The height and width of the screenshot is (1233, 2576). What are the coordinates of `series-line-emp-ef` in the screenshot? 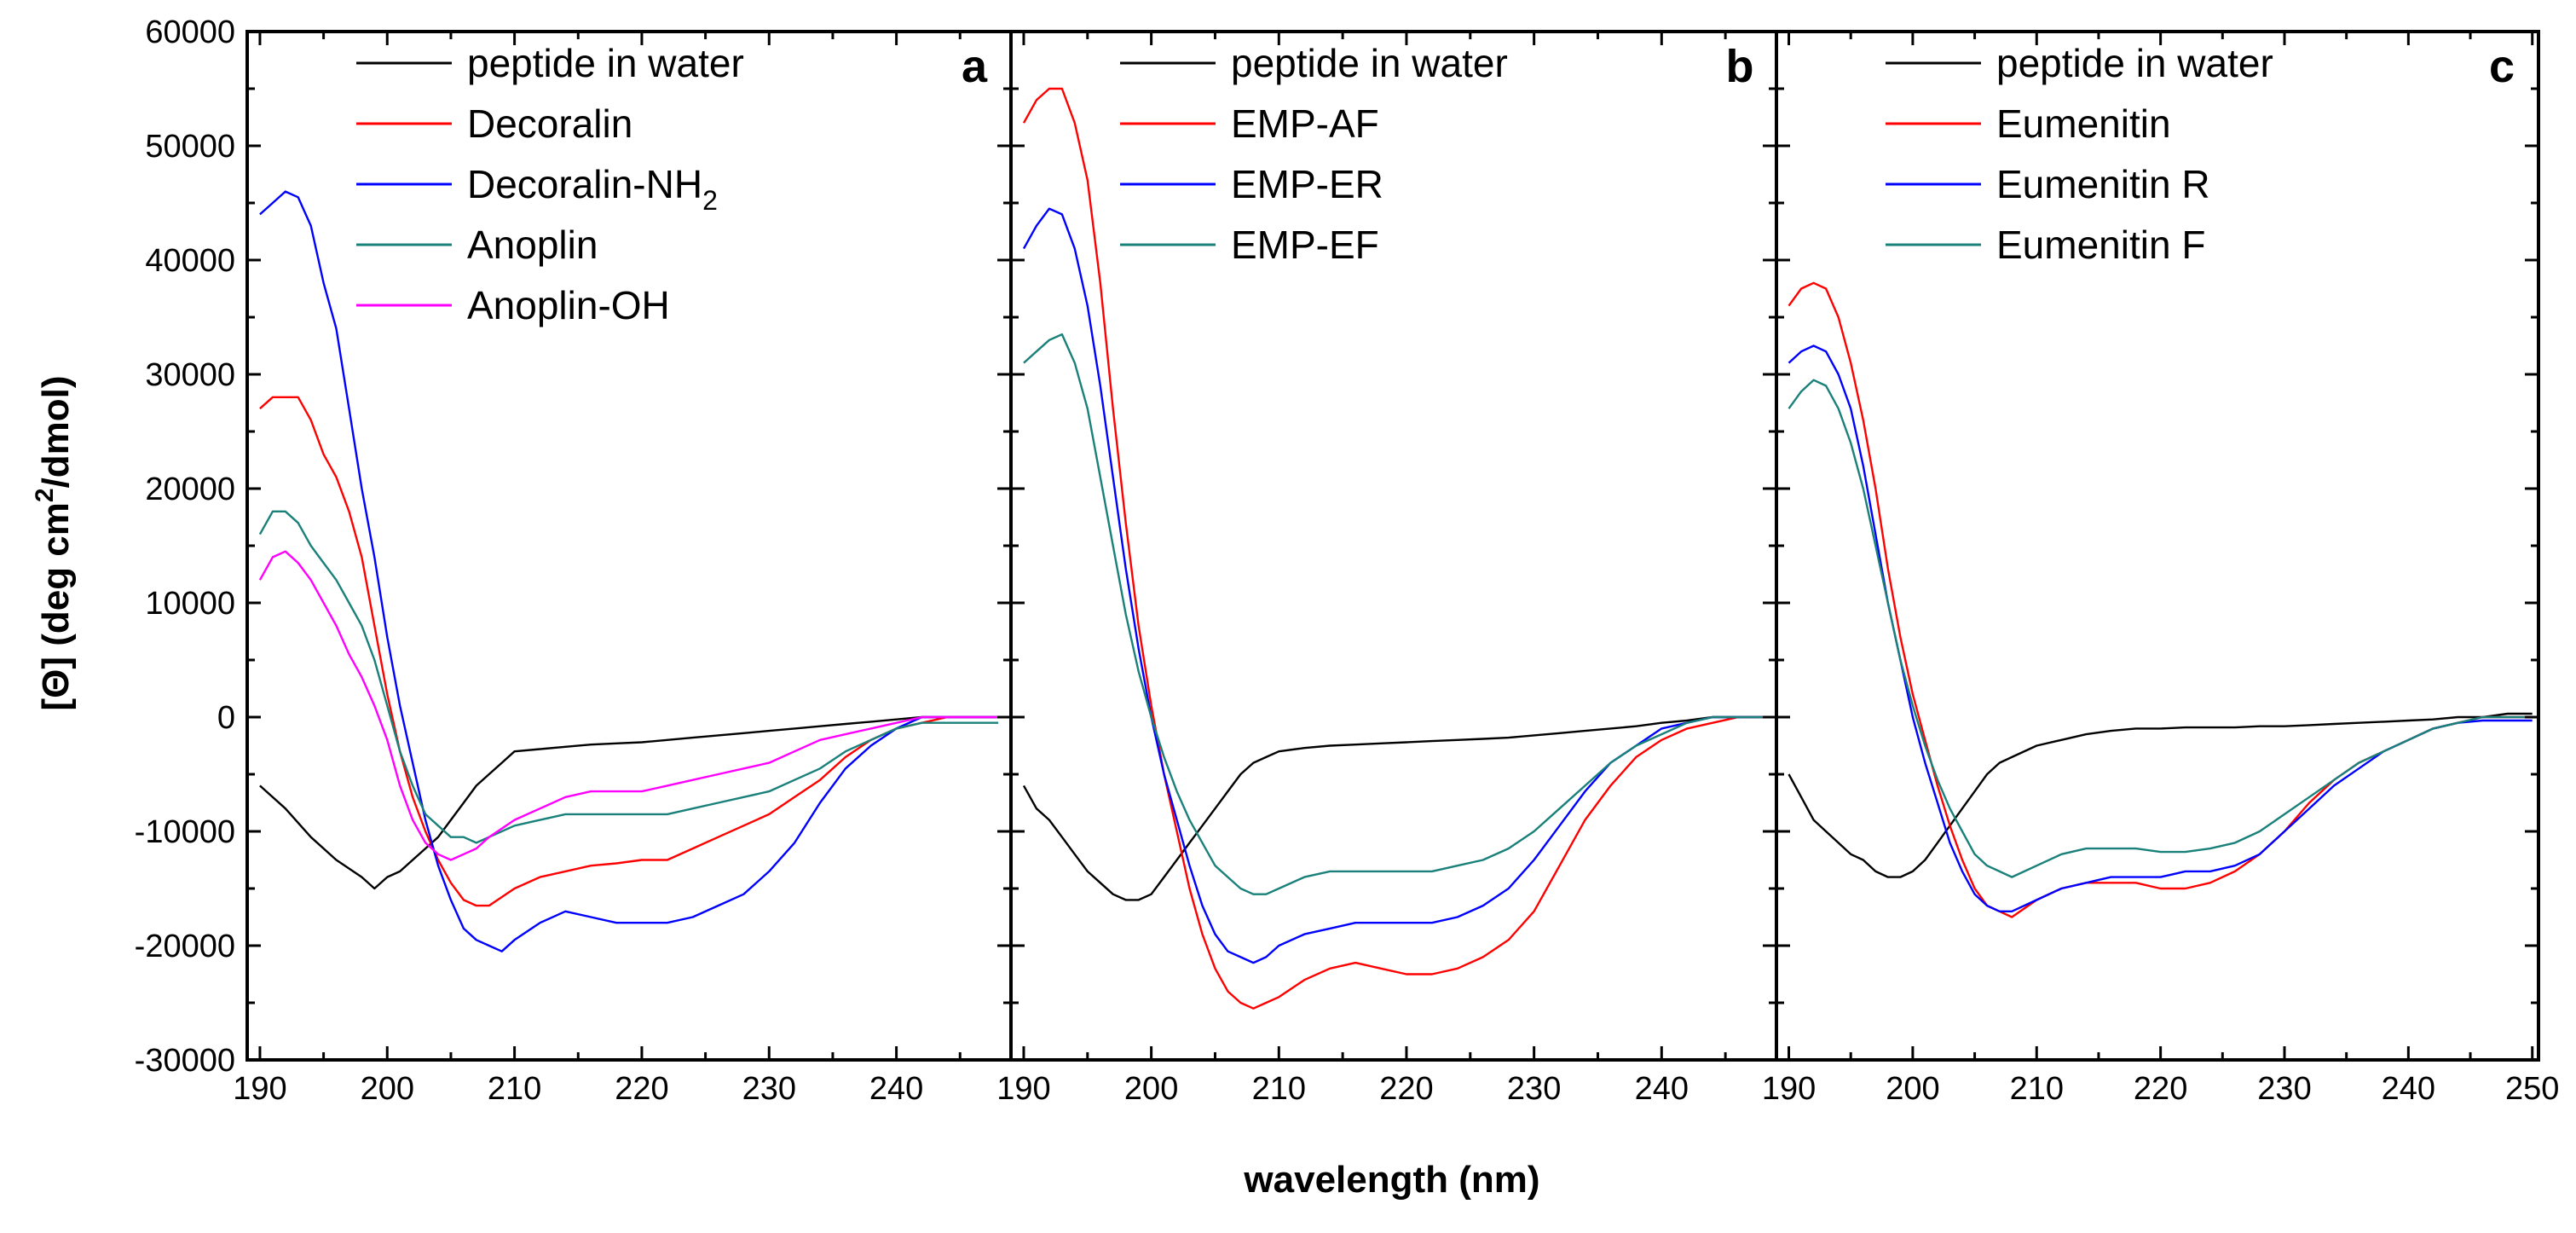 It's located at (1393, 614).